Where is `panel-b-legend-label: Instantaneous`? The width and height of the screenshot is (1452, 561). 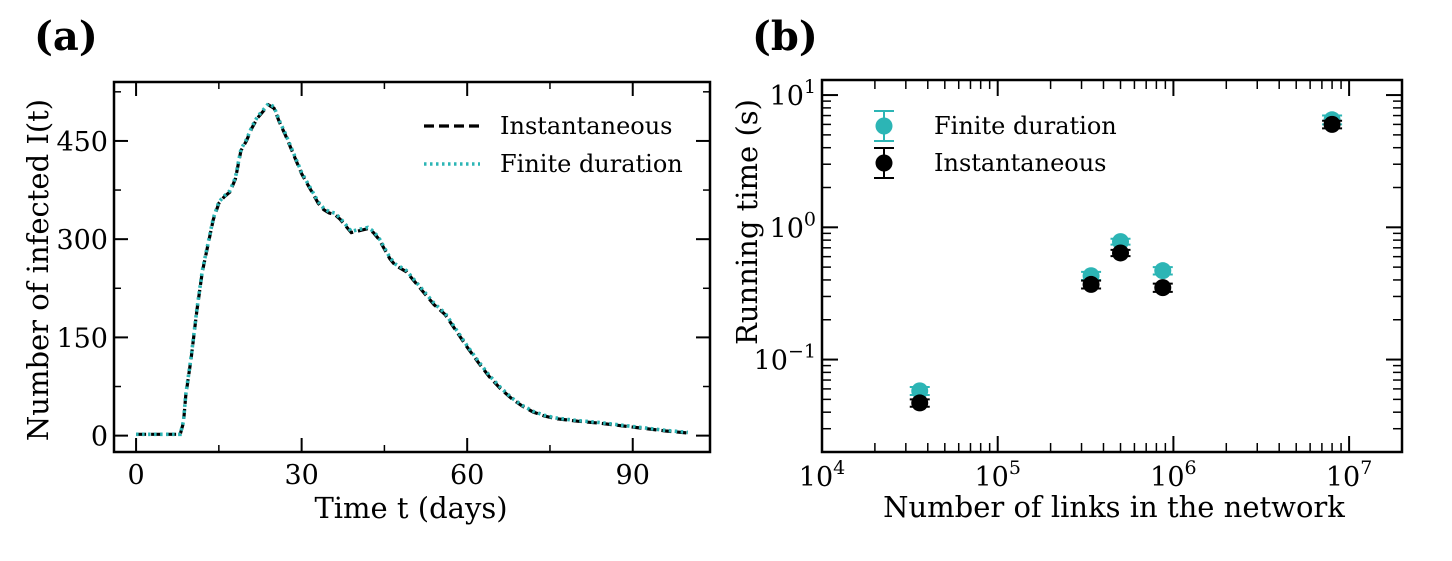
panel-b-legend-label: Instantaneous is located at coordinates (1020, 163).